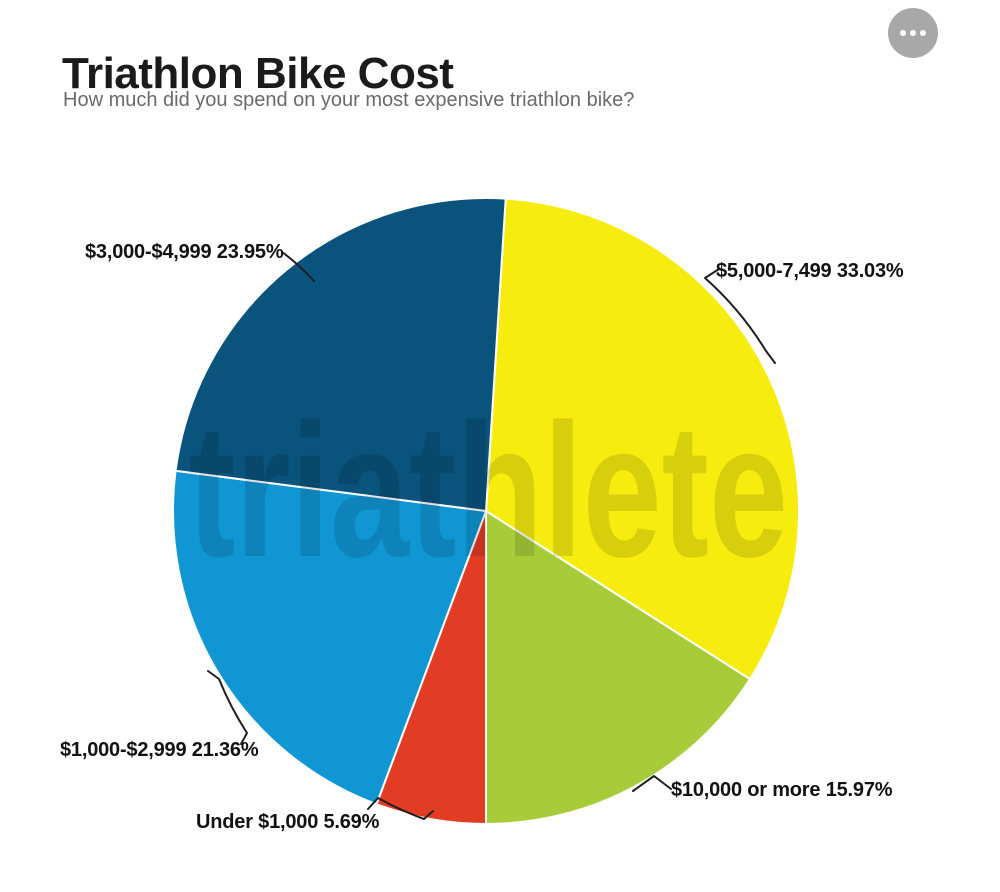 This screenshot has width=1000, height=892. Describe the element at coordinates (782, 790) in the screenshot. I see `slice-label-10000-or-more: $10,000 or more 15.97%` at that location.